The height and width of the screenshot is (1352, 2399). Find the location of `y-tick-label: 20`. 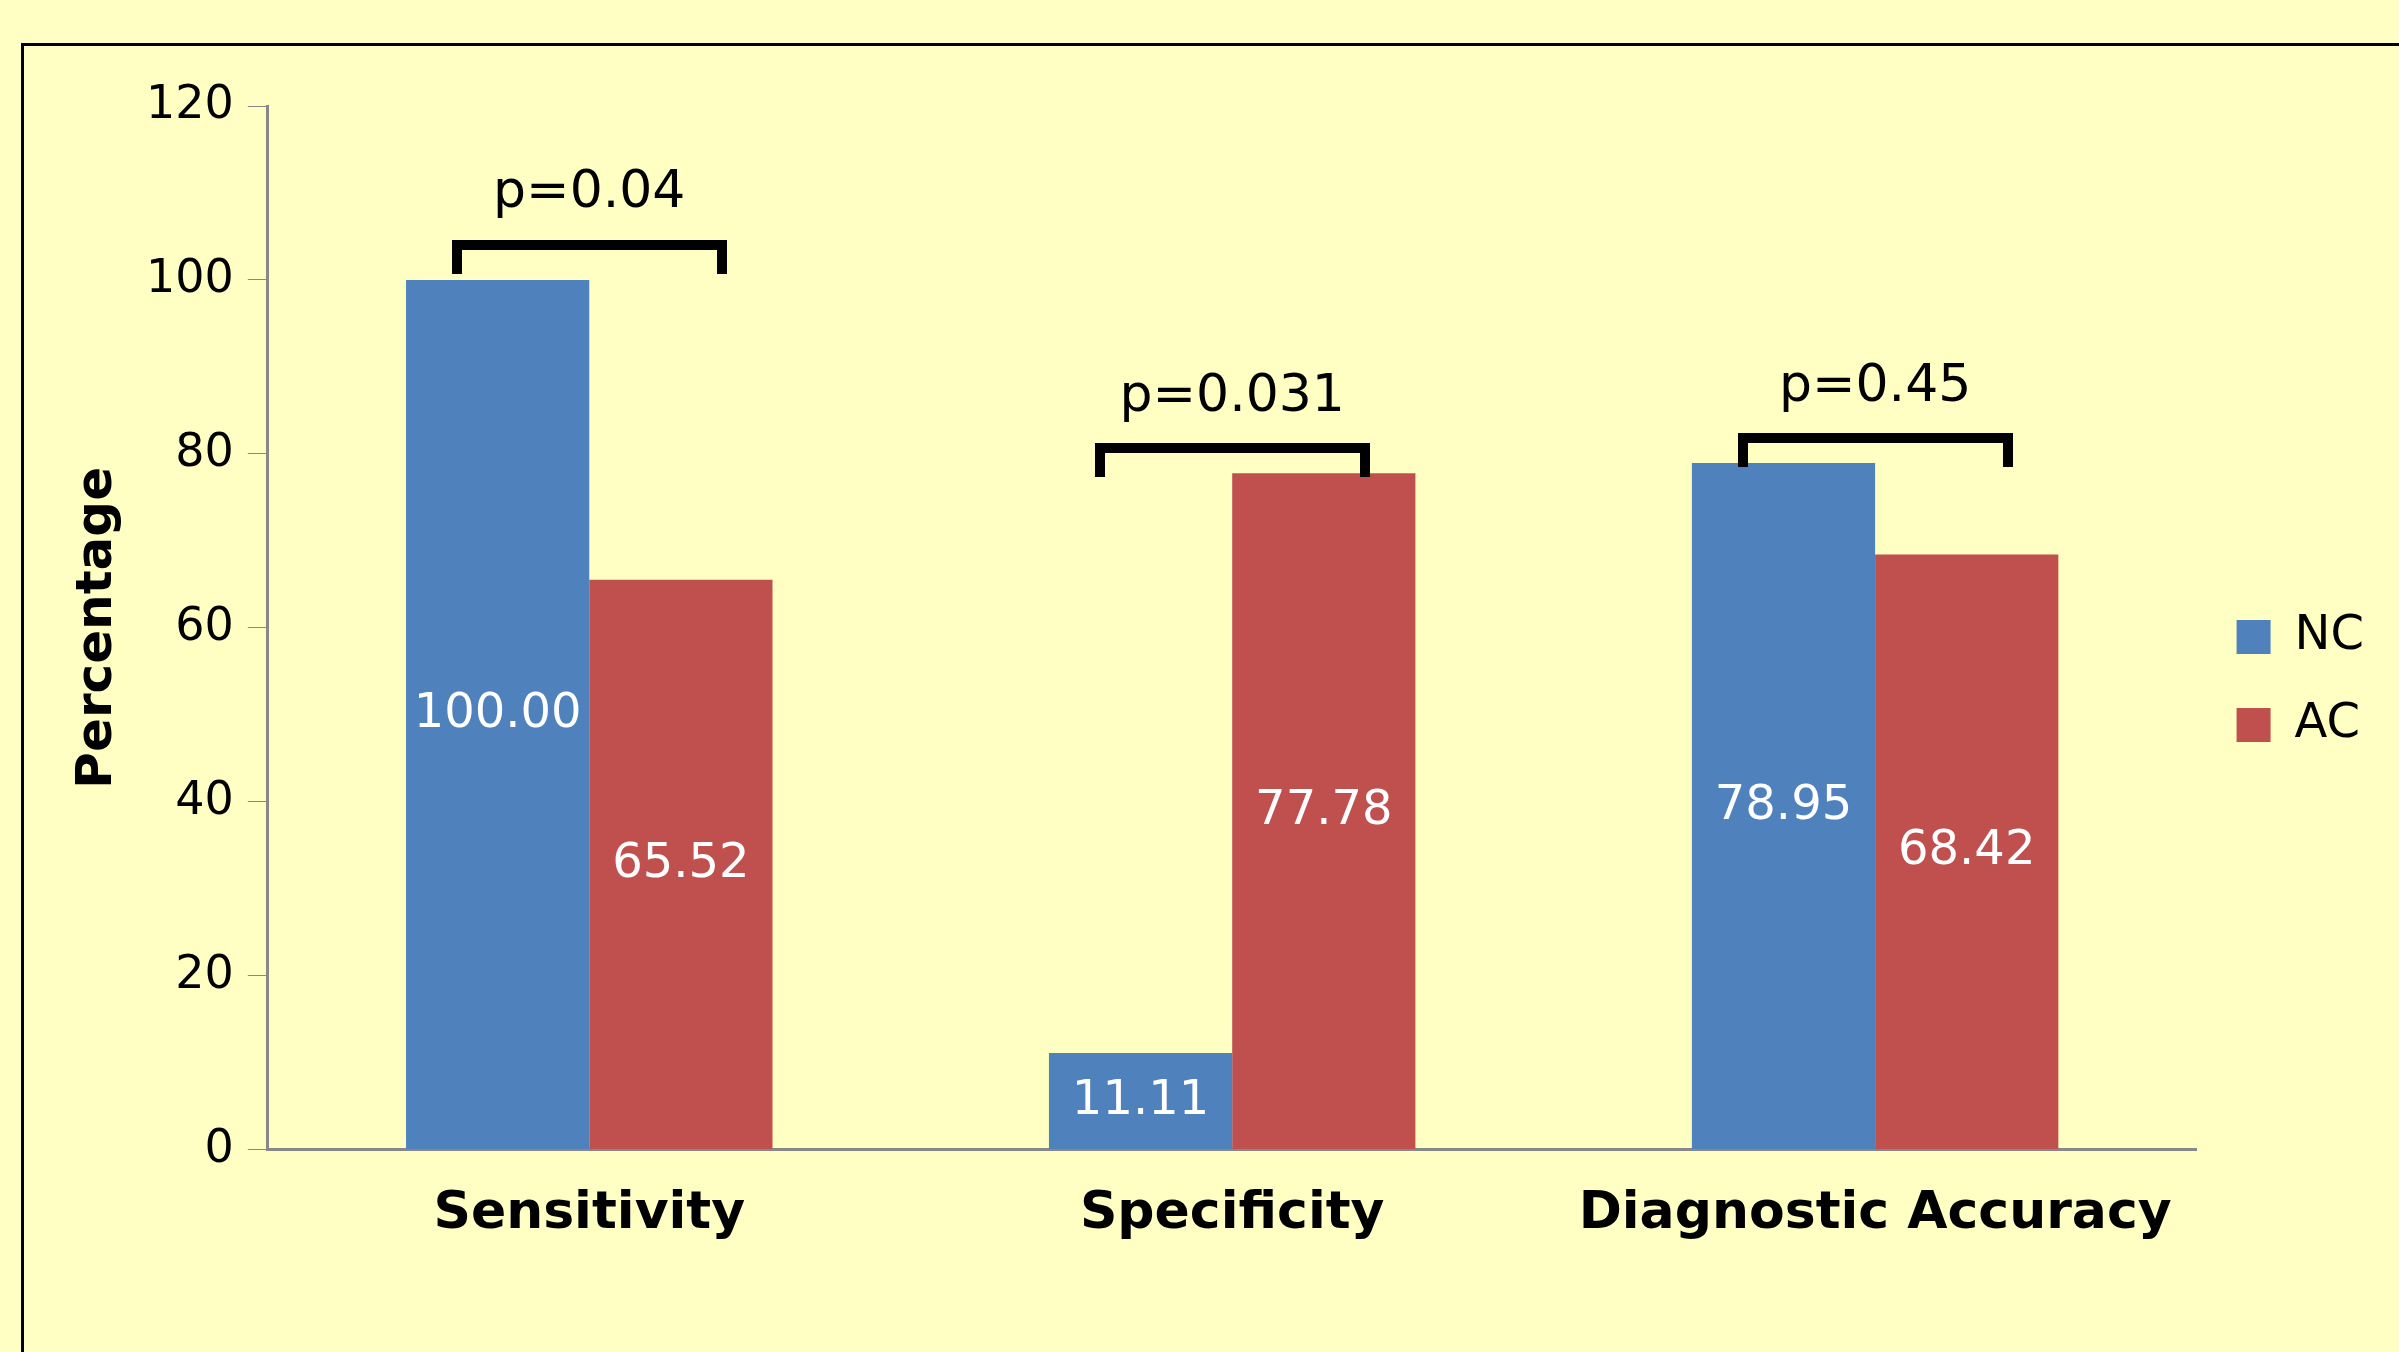

y-tick-label: 20 is located at coordinates (204, 971).